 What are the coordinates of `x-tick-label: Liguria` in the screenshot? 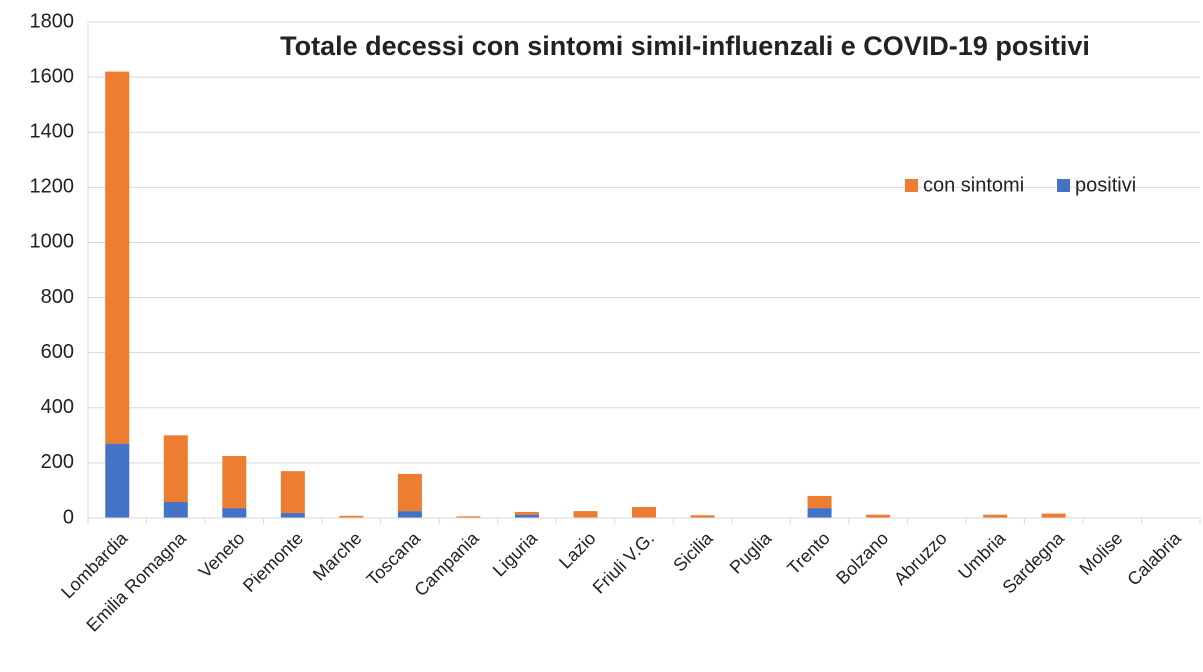 It's located at (515, 553).